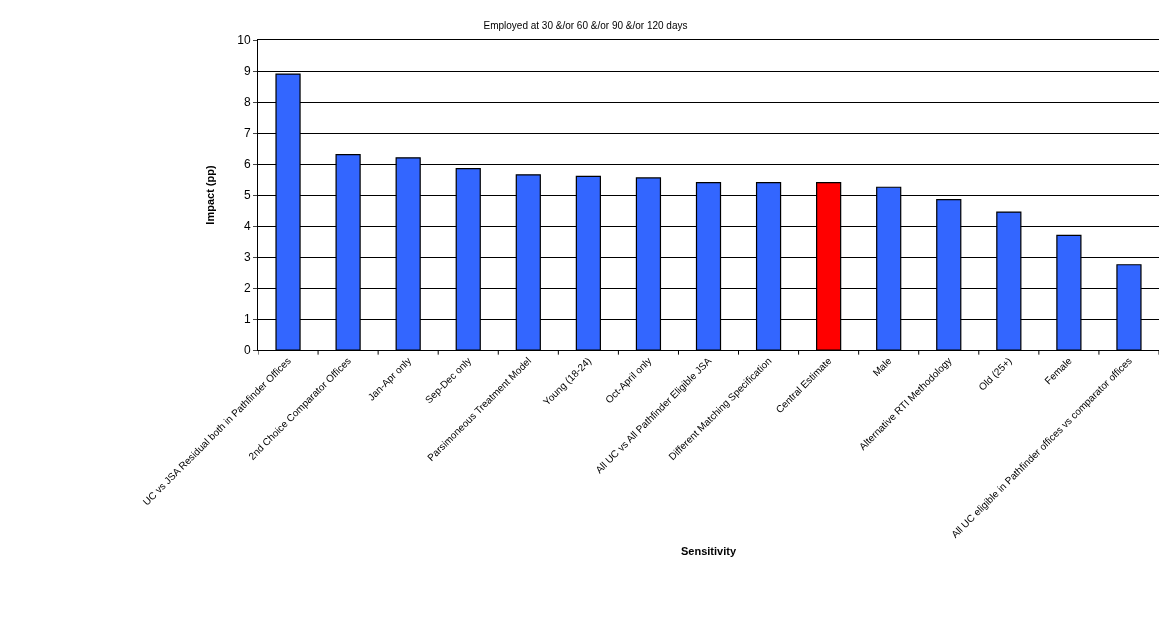 This screenshot has width=1171, height=634. What do you see at coordinates (244, 40) in the screenshot?
I see `y-tick-label: 10` at bounding box center [244, 40].